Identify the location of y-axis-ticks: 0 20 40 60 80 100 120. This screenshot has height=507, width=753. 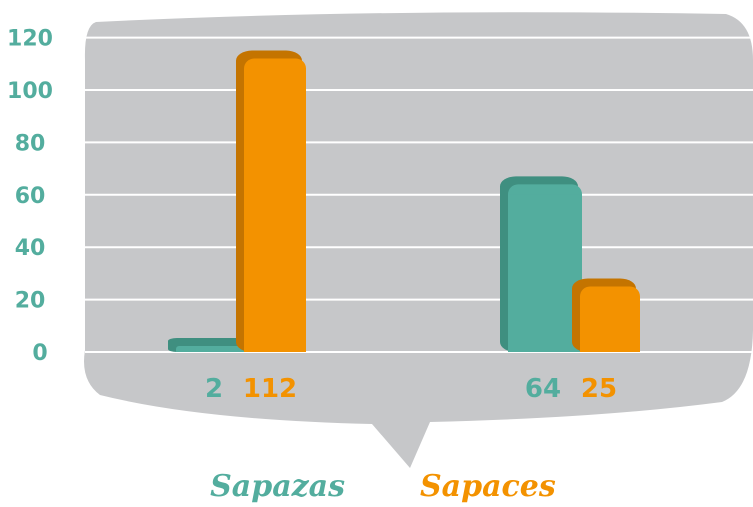
(30, 196).